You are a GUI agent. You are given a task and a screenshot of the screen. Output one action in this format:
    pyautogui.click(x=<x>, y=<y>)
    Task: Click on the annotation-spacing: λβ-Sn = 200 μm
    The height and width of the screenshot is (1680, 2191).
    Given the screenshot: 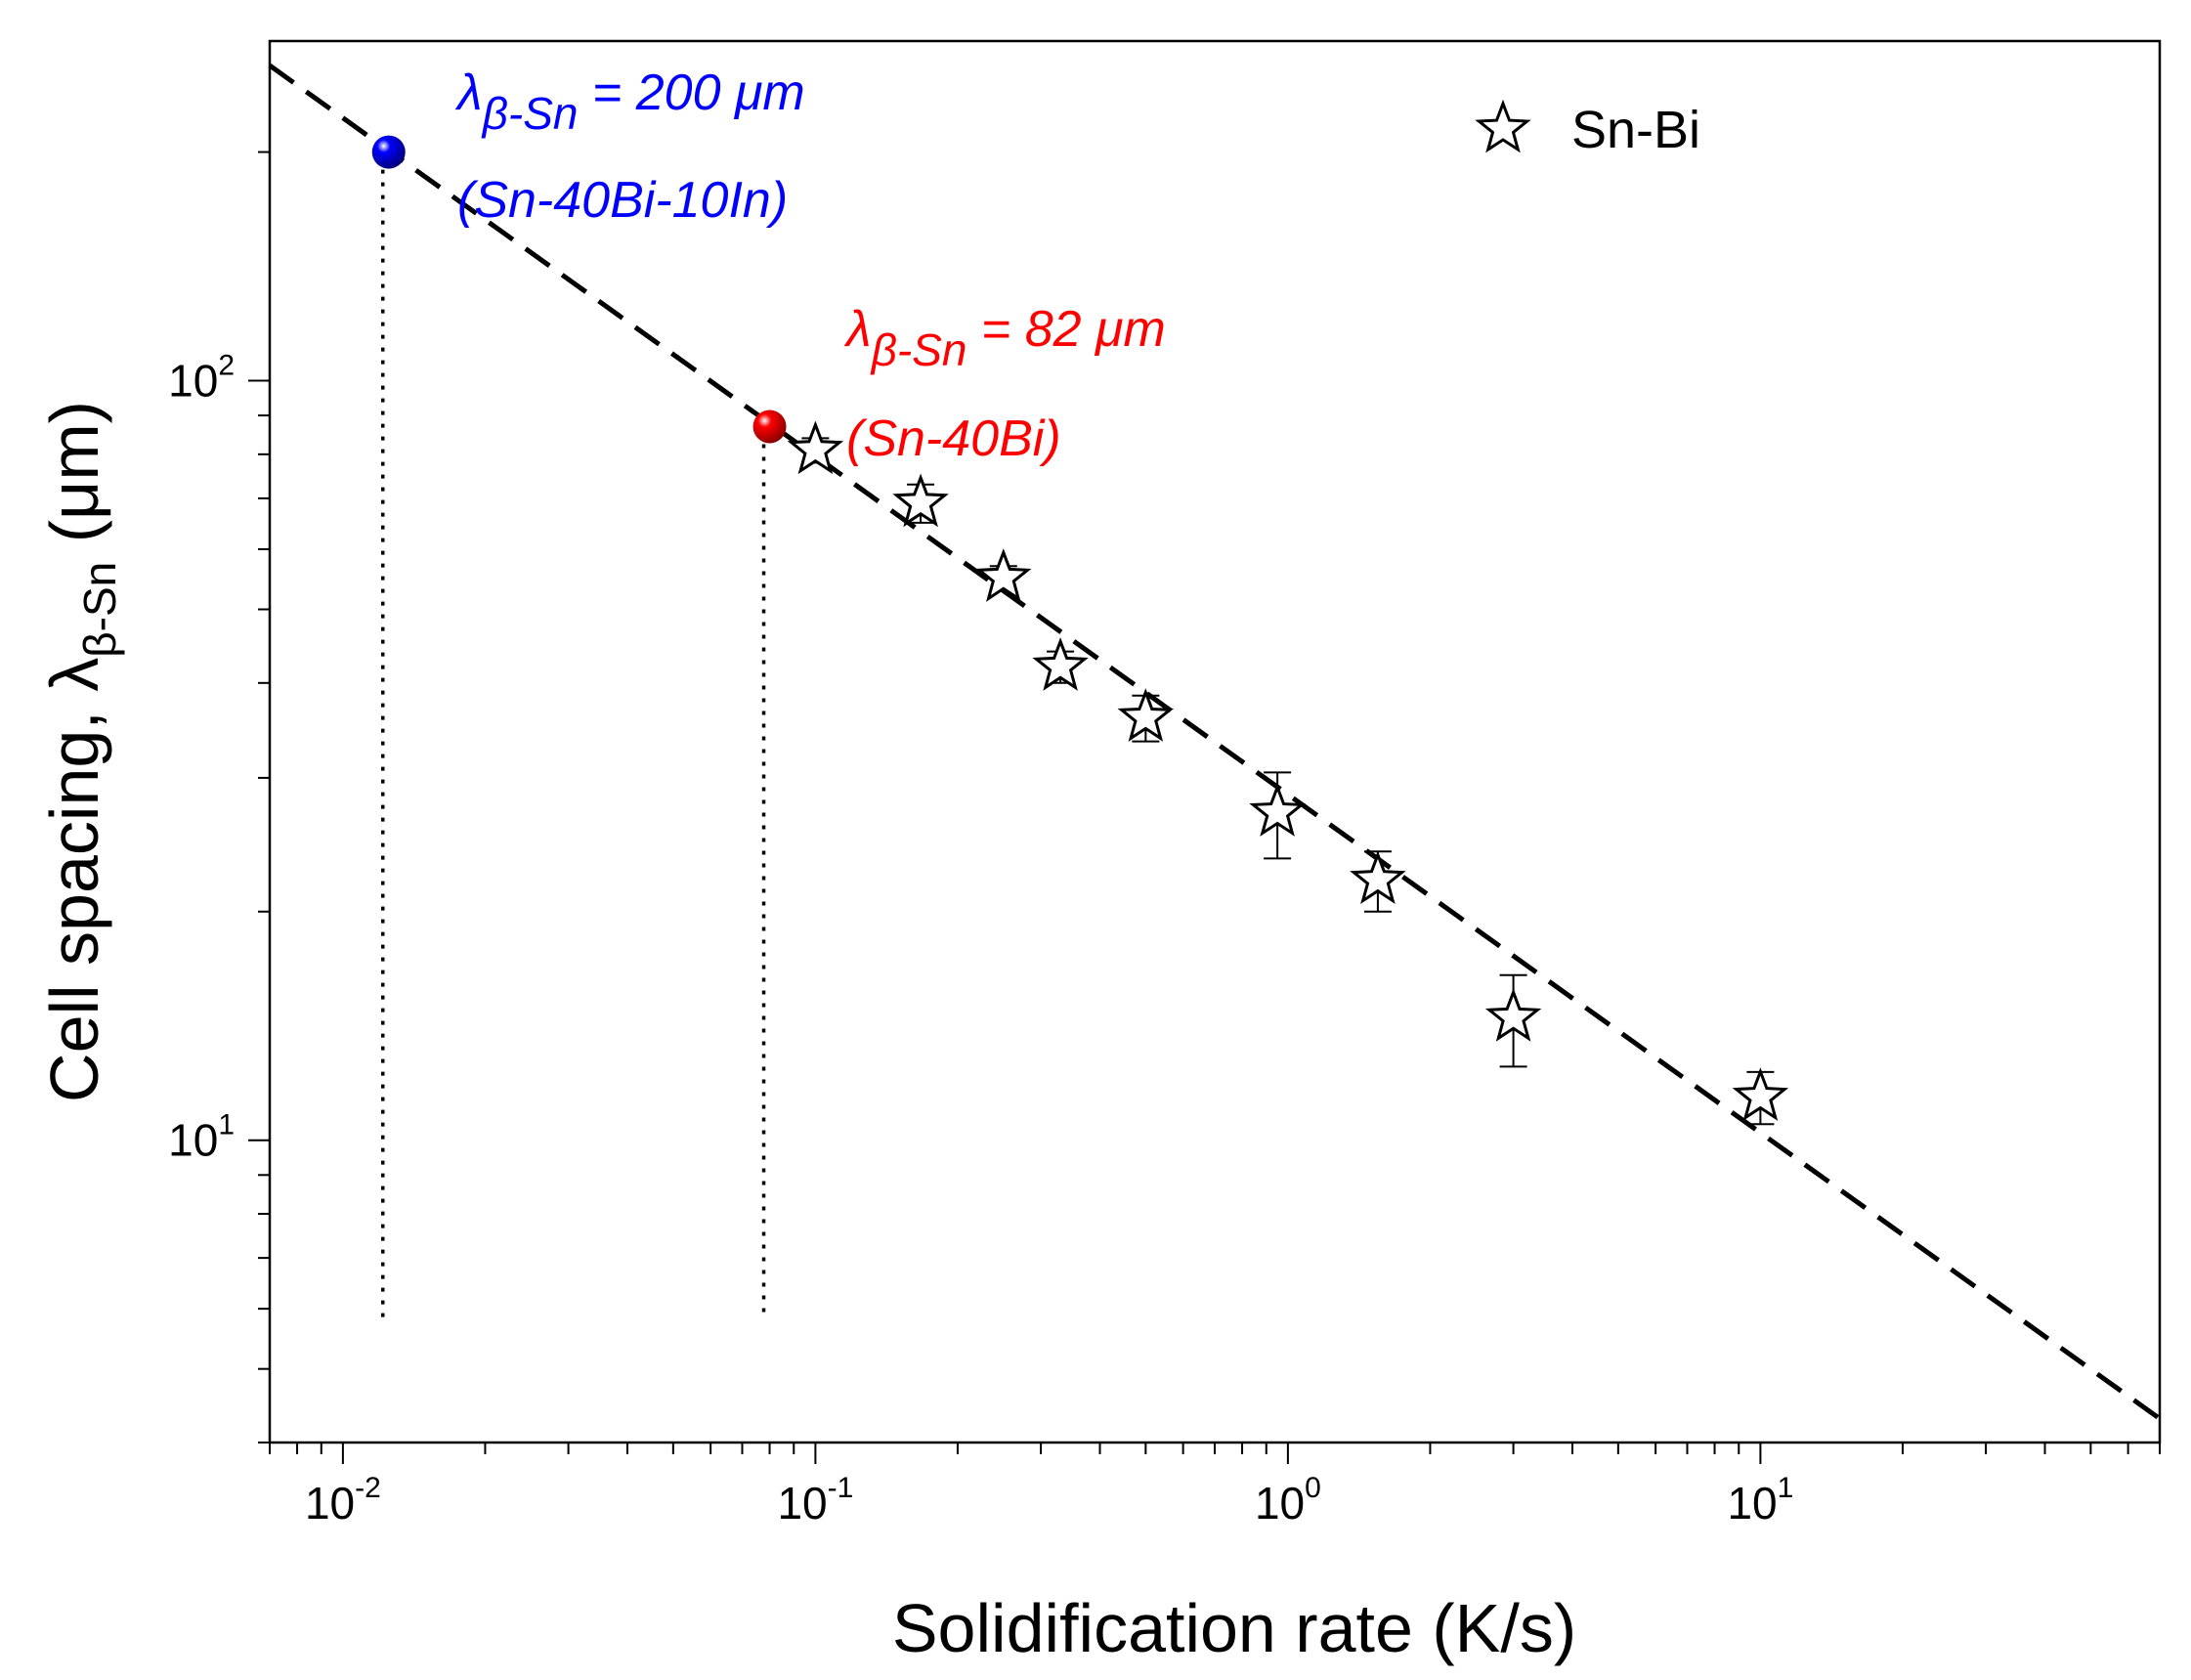 What is the action you would take?
    pyautogui.click(x=629, y=102)
    